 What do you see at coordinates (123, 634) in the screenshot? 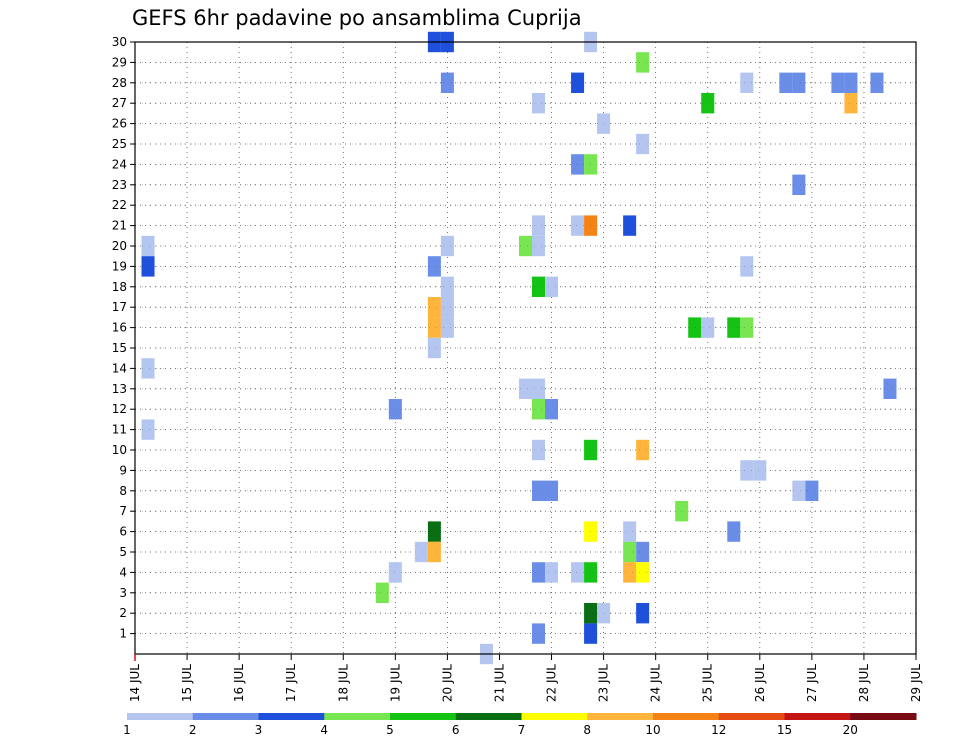
I see `y-tick-label: 1` at bounding box center [123, 634].